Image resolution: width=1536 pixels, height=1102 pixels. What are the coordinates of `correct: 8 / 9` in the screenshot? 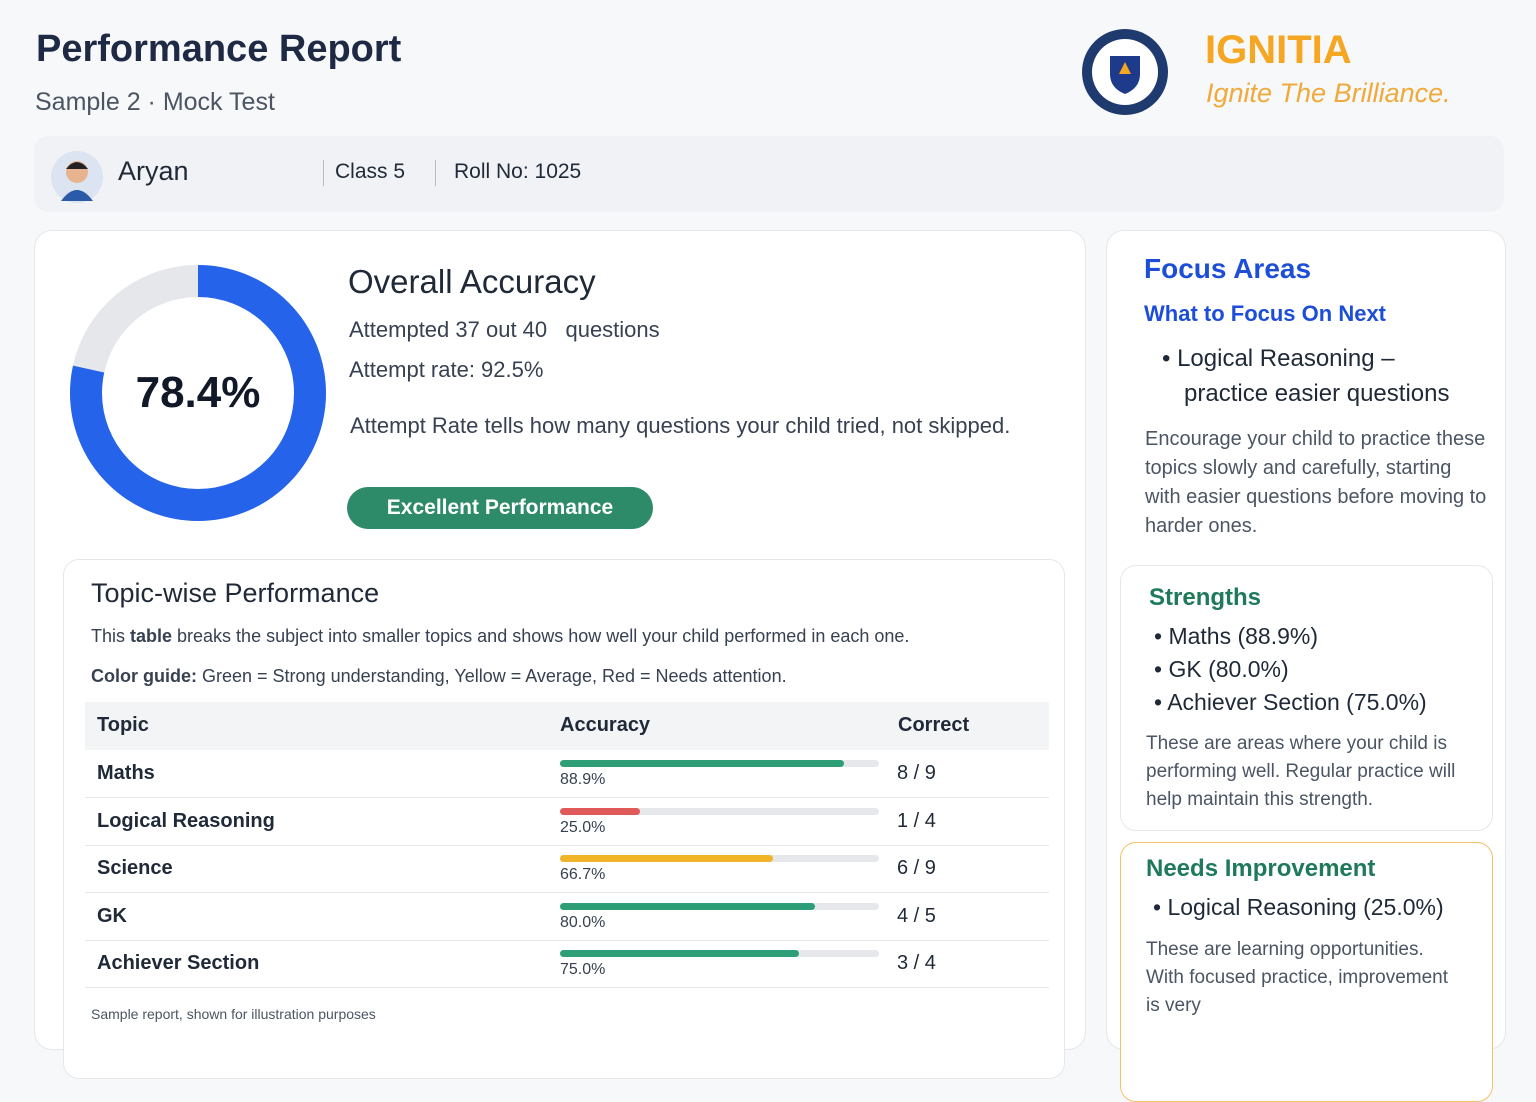 It's located at (916, 773).